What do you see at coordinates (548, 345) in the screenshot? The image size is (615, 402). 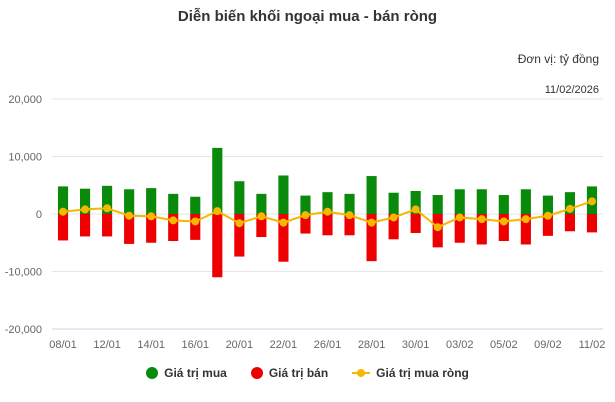 I see `x-tick-label: 09/02` at bounding box center [548, 345].